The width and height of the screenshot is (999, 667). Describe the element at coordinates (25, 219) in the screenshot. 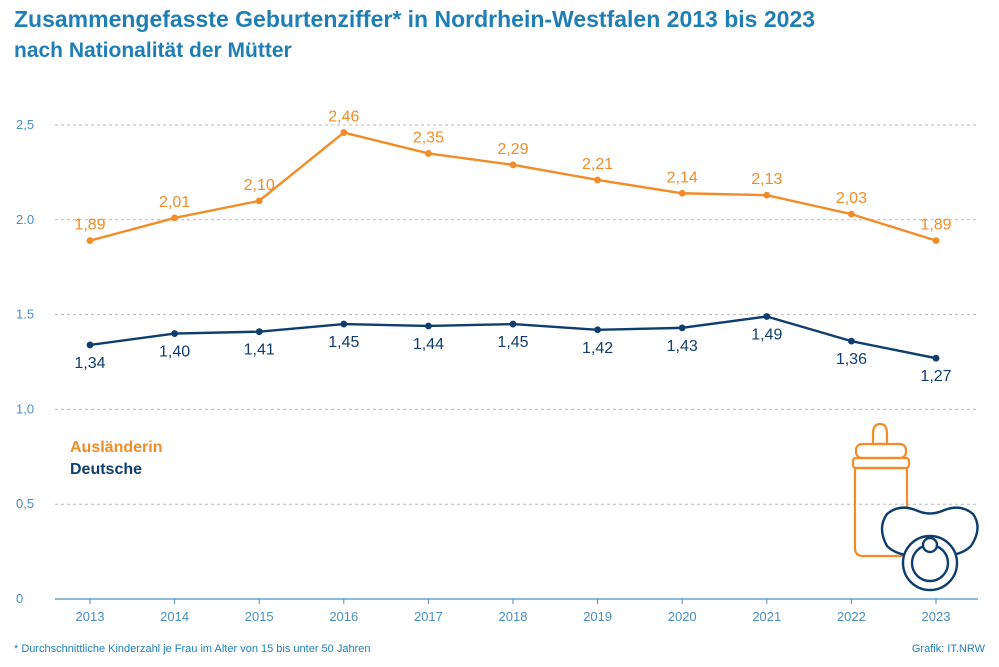

I see `y-tick-label: 2.0` at that location.